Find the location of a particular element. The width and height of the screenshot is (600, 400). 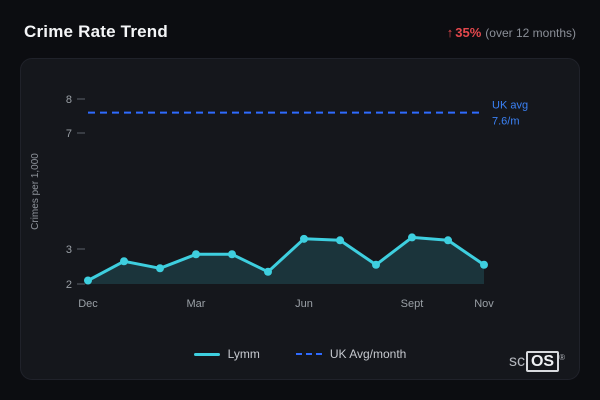

y-tick-label: 7 is located at coordinates (69, 134).